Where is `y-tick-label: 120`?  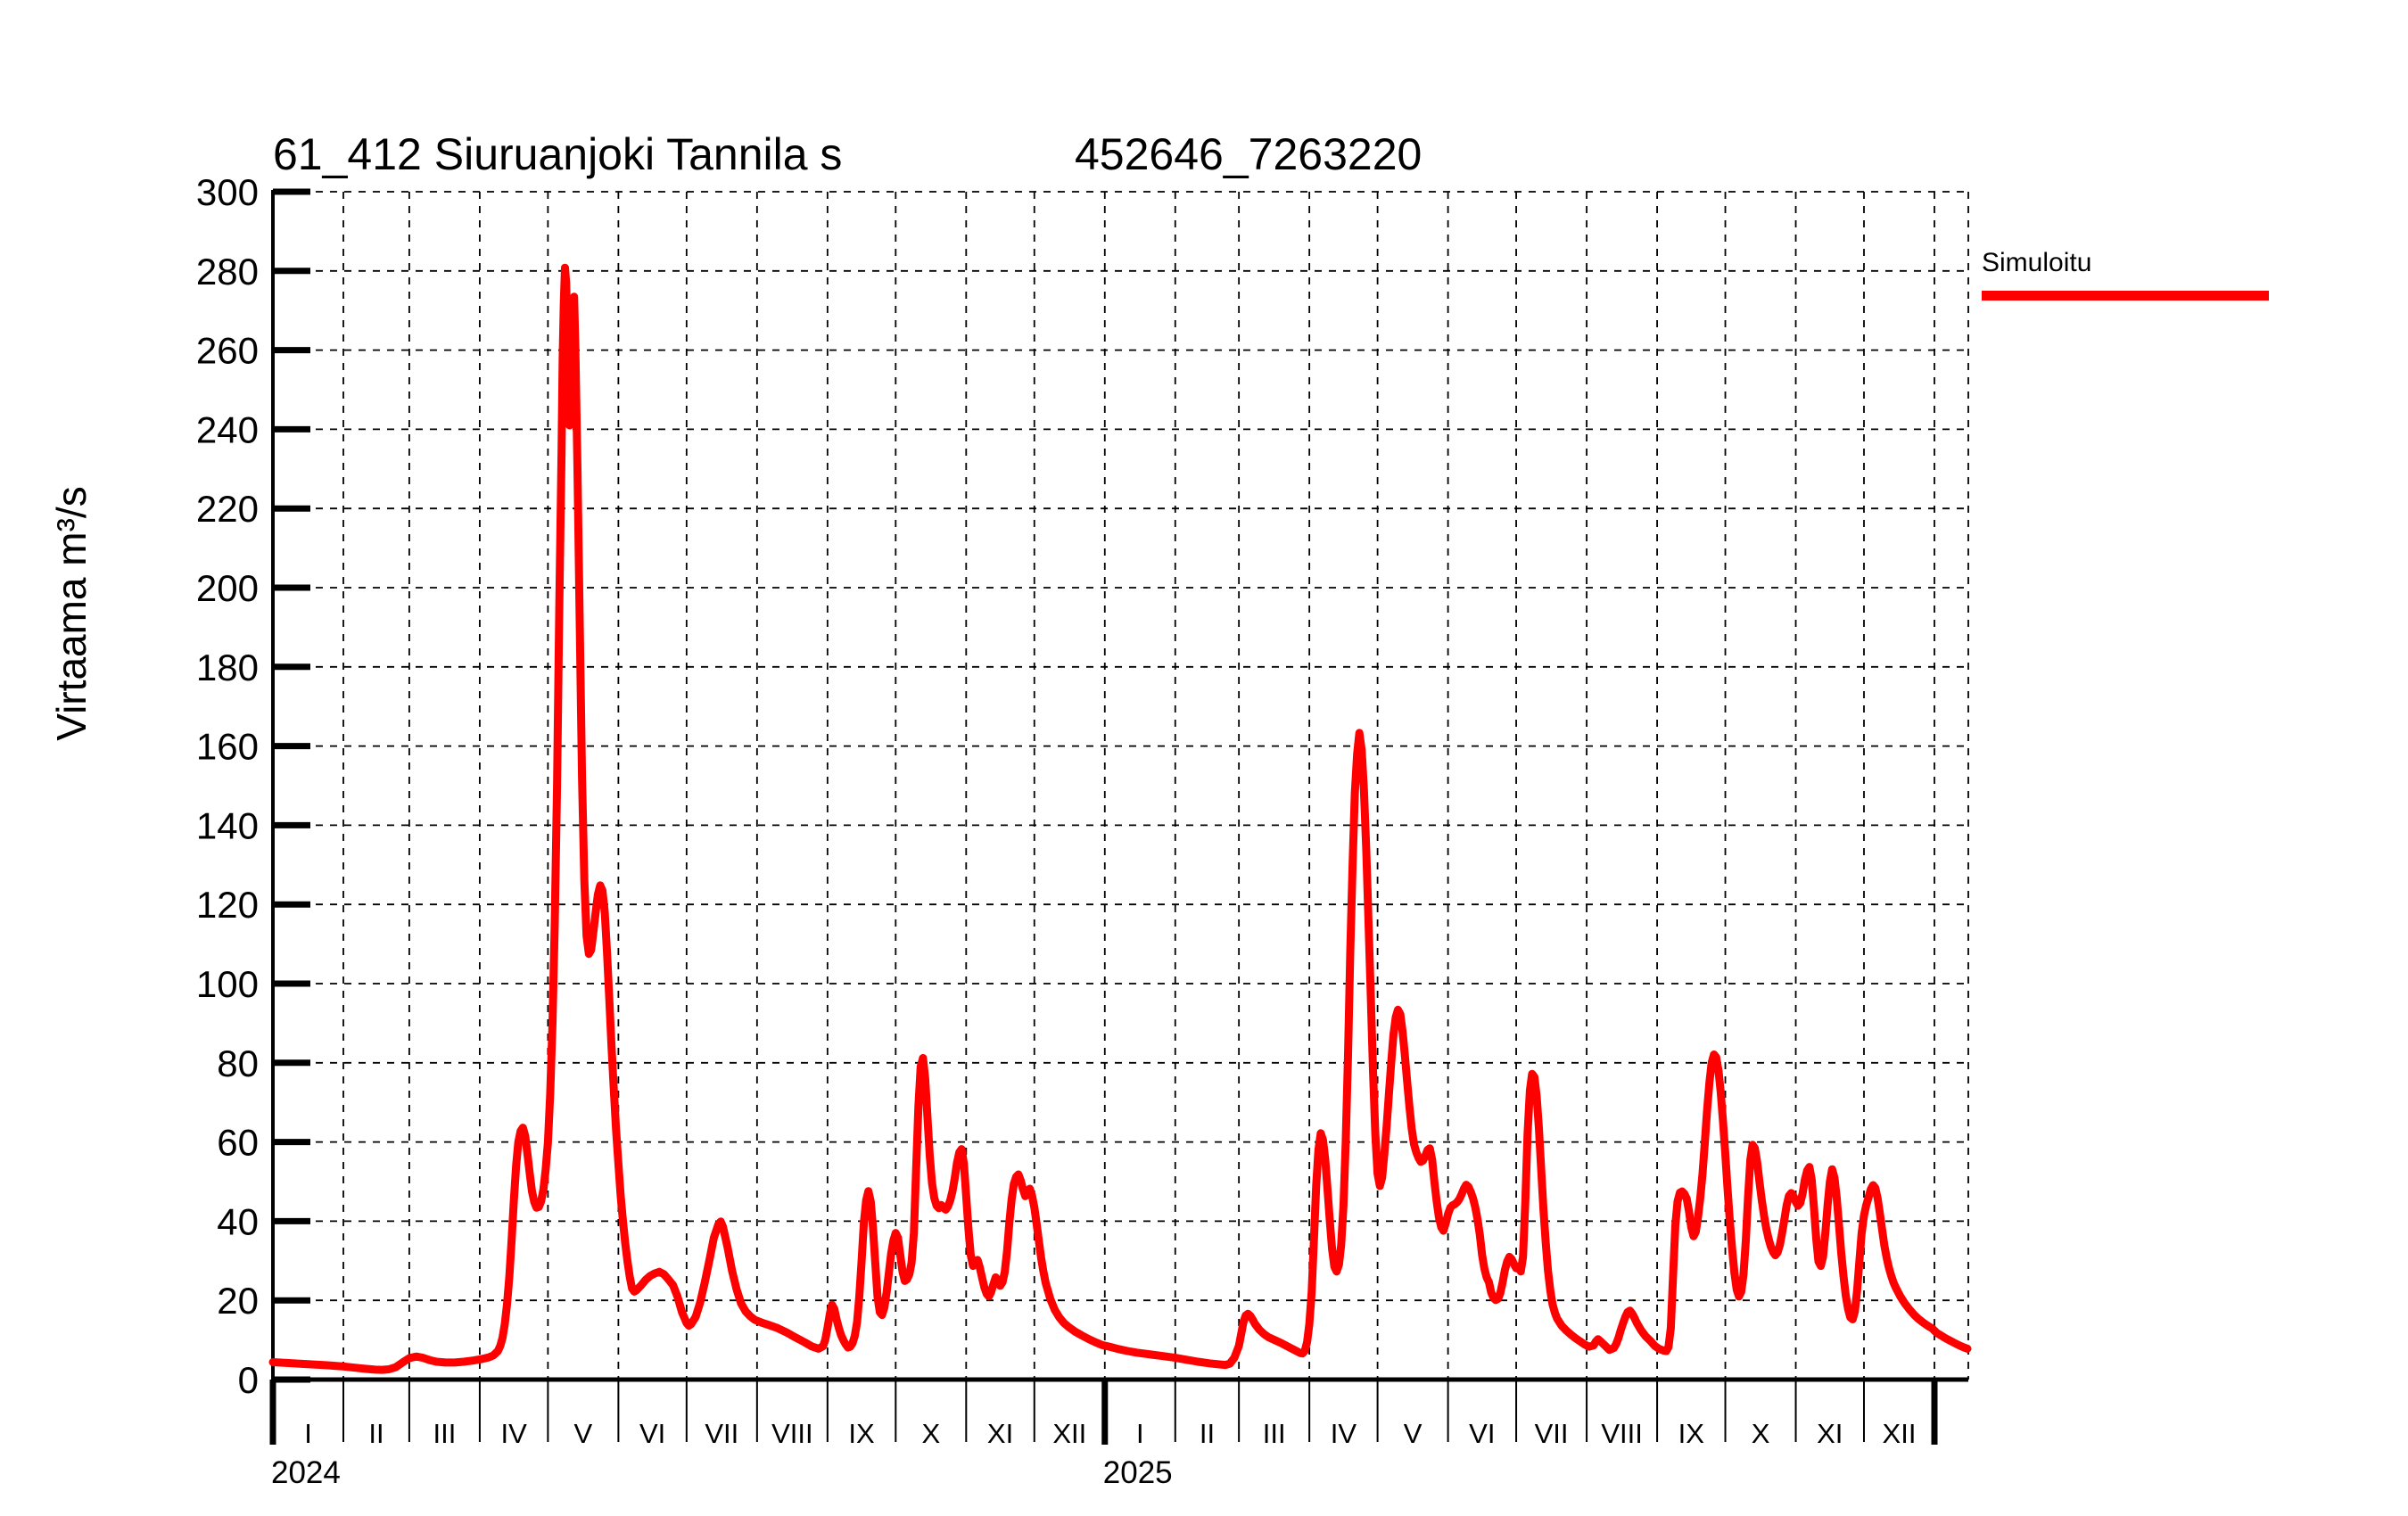 y-tick-label: 120 is located at coordinates (227, 905).